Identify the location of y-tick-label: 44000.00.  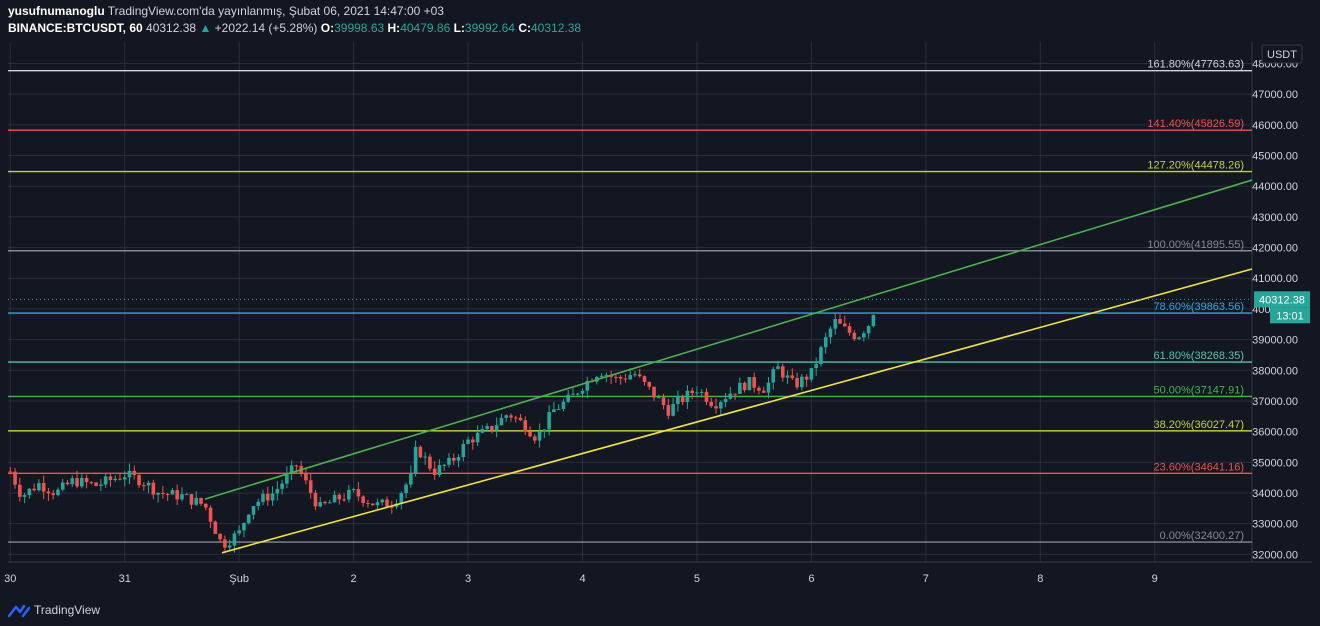
(1275, 187).